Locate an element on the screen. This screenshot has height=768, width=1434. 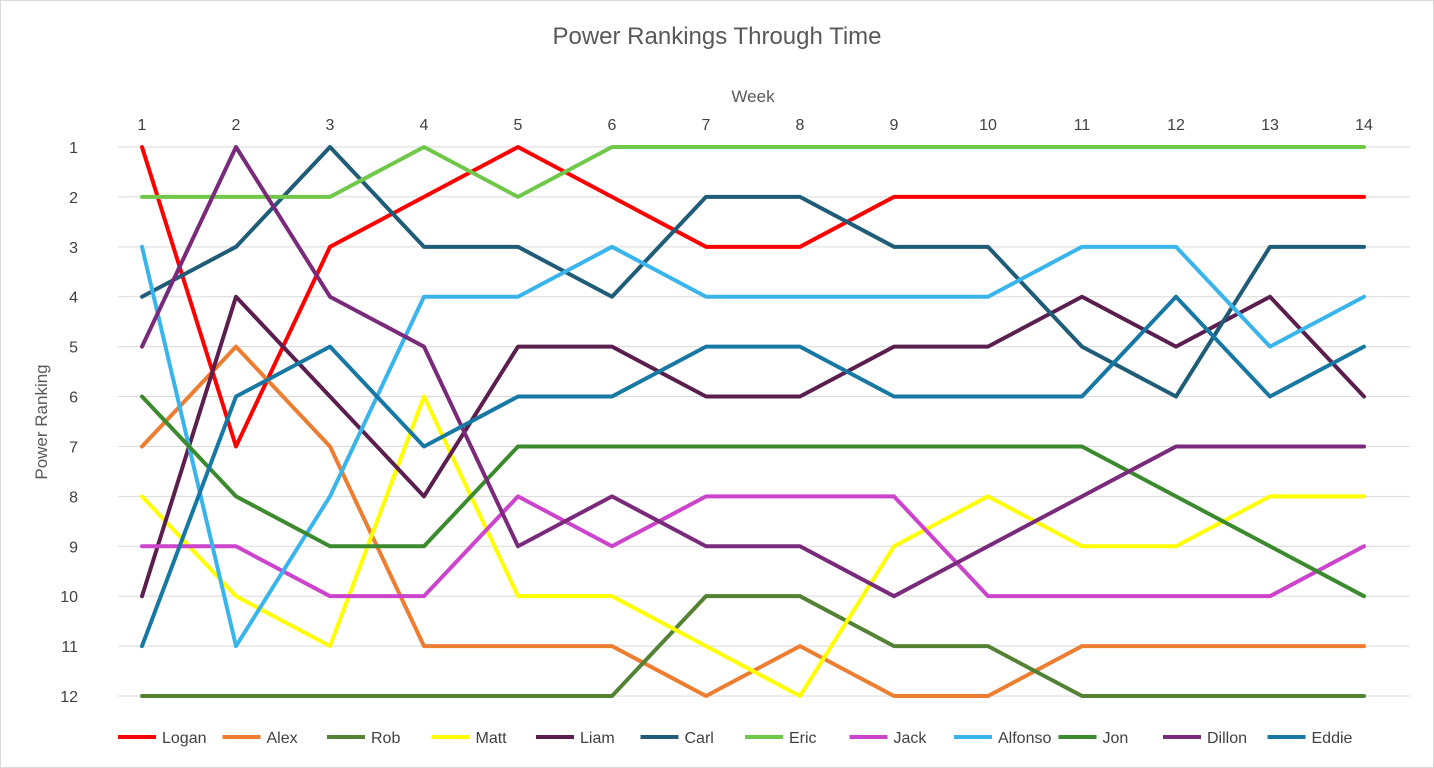
legend-label: Jon is located at coordinates (1116, 738).